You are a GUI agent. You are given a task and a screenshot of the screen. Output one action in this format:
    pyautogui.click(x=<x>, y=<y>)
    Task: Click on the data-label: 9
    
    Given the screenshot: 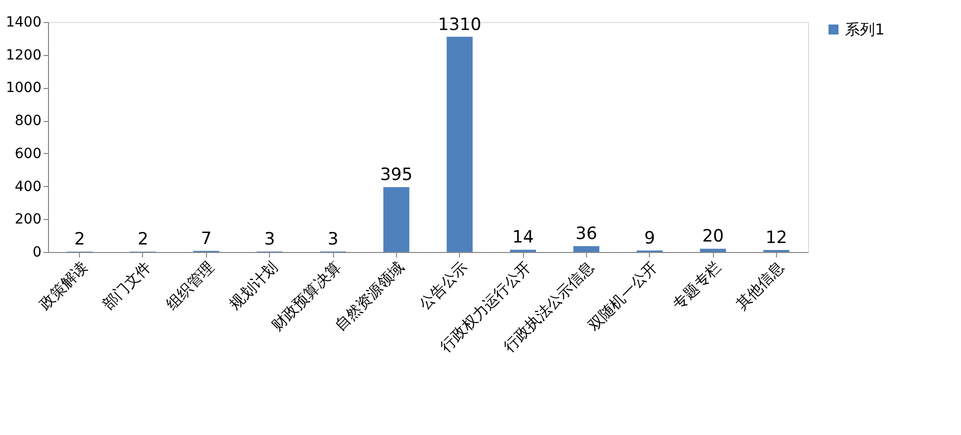 What is the action you would take?
    pyautogui.click(x=650, y=238)
    